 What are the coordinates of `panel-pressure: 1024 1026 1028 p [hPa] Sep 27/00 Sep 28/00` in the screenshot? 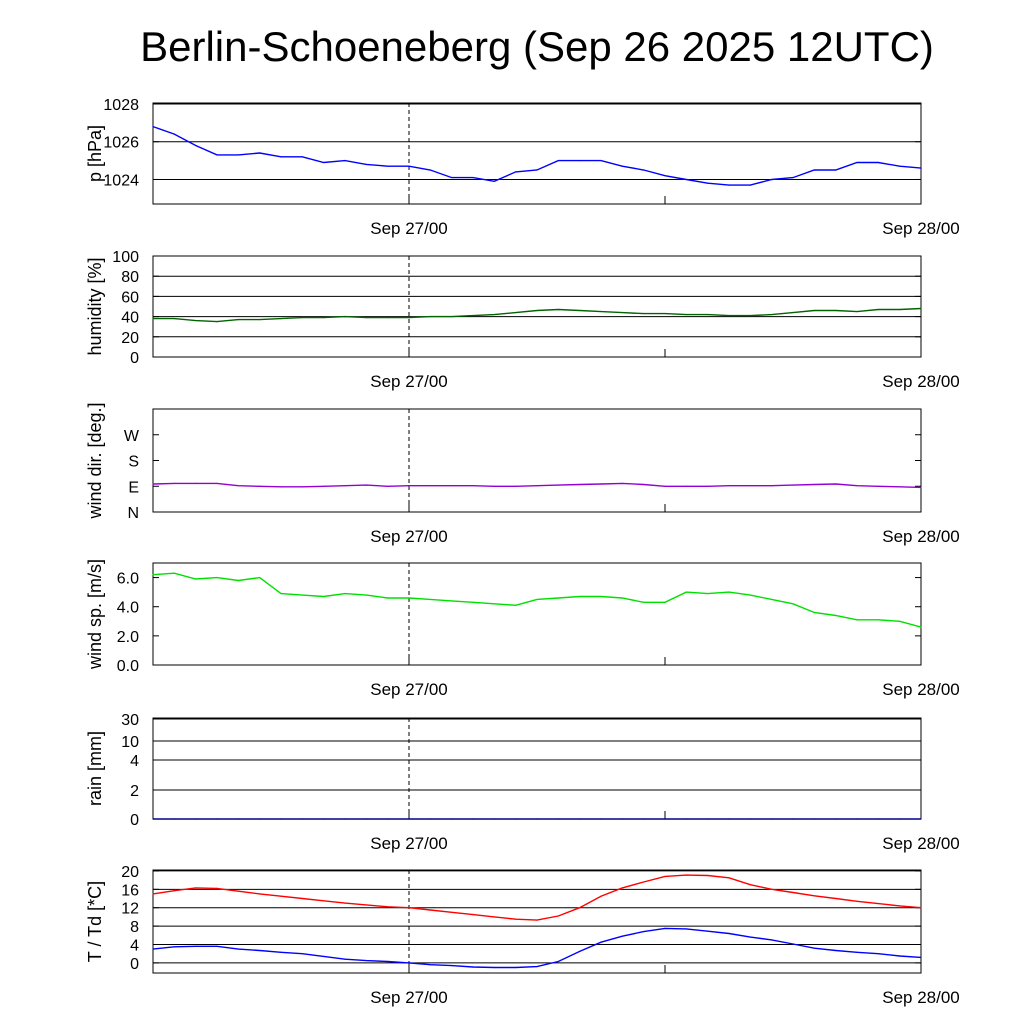 It's located at (522, 167).